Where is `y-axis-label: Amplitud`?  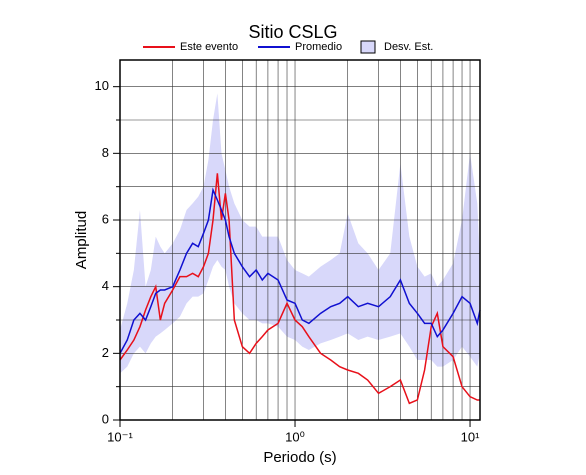 y-axis-label: Amplitud is located at coordinates (81, 240).